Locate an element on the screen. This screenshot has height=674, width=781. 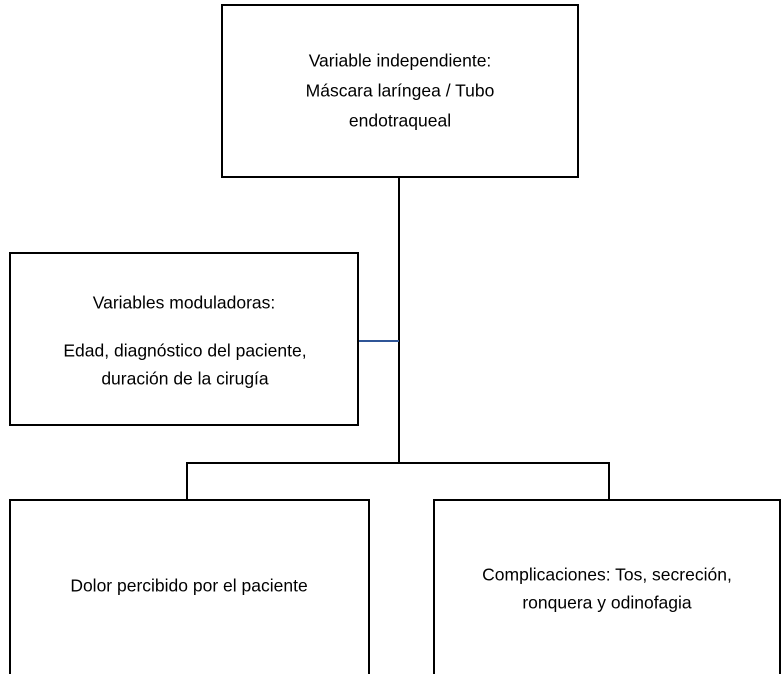
node-text: Máscara laríngea / Tubo is located at coordinates (400, 91).